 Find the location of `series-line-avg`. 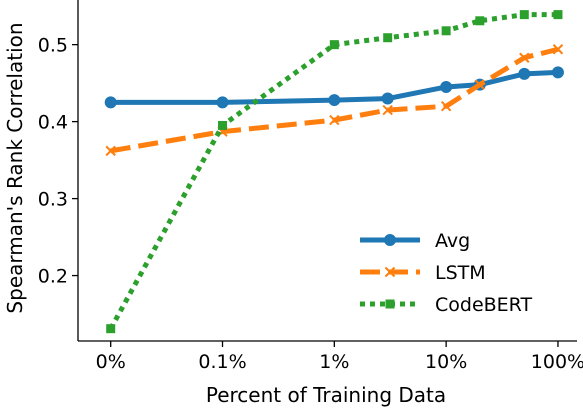

series-line-avg is located at coordinates (334, 87).